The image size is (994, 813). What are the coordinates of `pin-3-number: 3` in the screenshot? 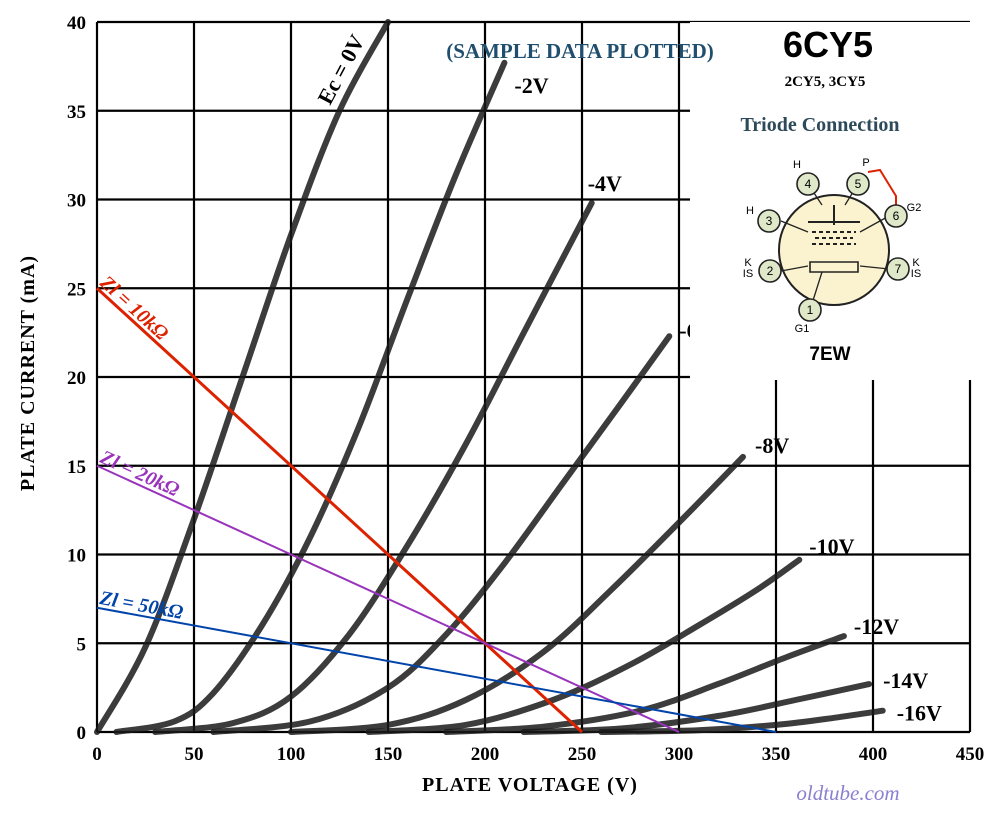 It's located at (769, 221).